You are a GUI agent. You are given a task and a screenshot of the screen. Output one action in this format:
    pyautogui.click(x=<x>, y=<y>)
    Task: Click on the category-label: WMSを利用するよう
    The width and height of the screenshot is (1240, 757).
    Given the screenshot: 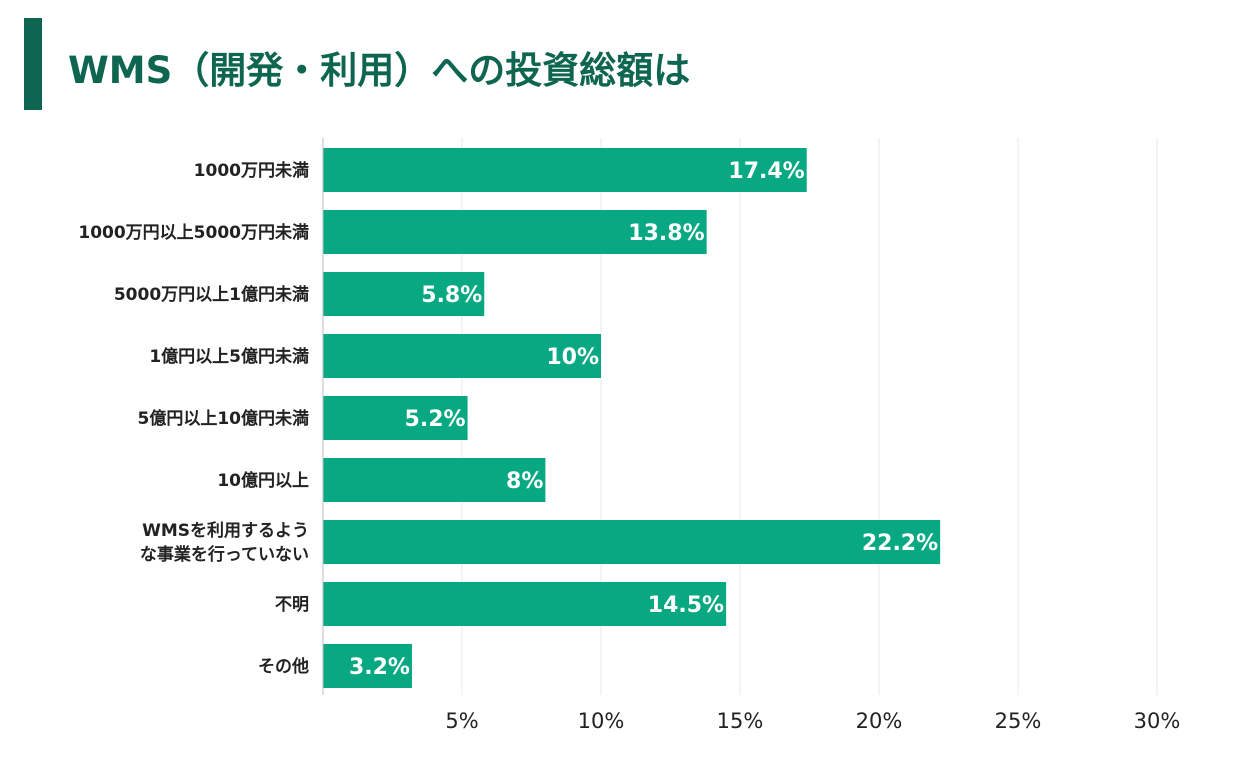 What is the action you would take?
    pyautogui.click(x=225, y=530)
    